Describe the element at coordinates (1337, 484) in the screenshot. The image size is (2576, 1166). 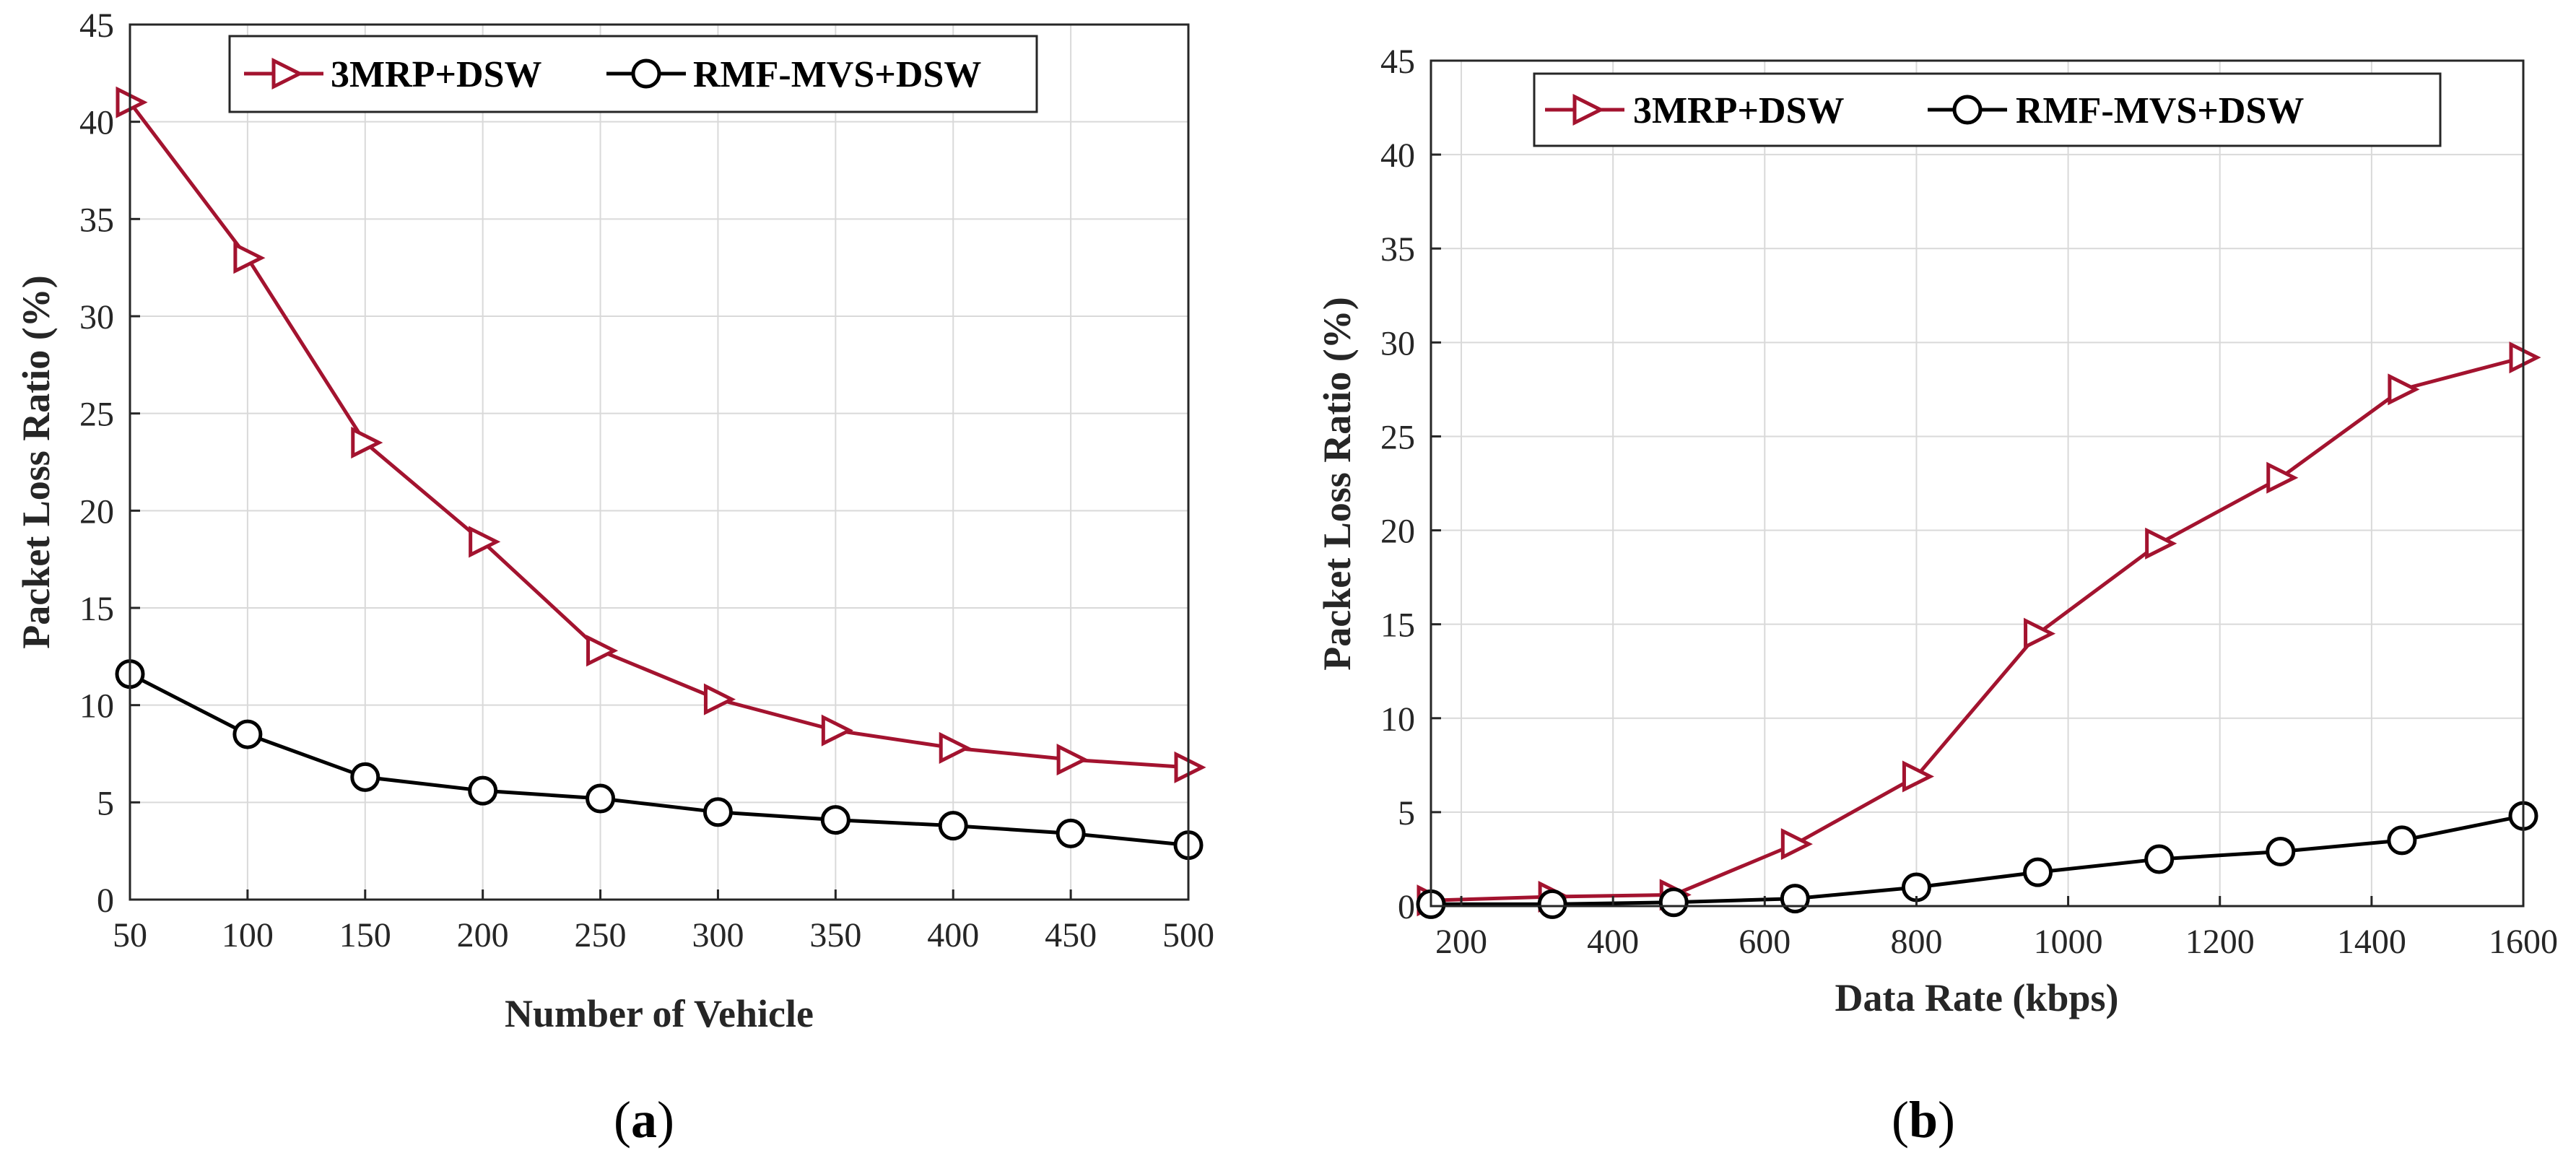
I see `y-axis-title-b: Packet Loss Ratio (%)` at that location.